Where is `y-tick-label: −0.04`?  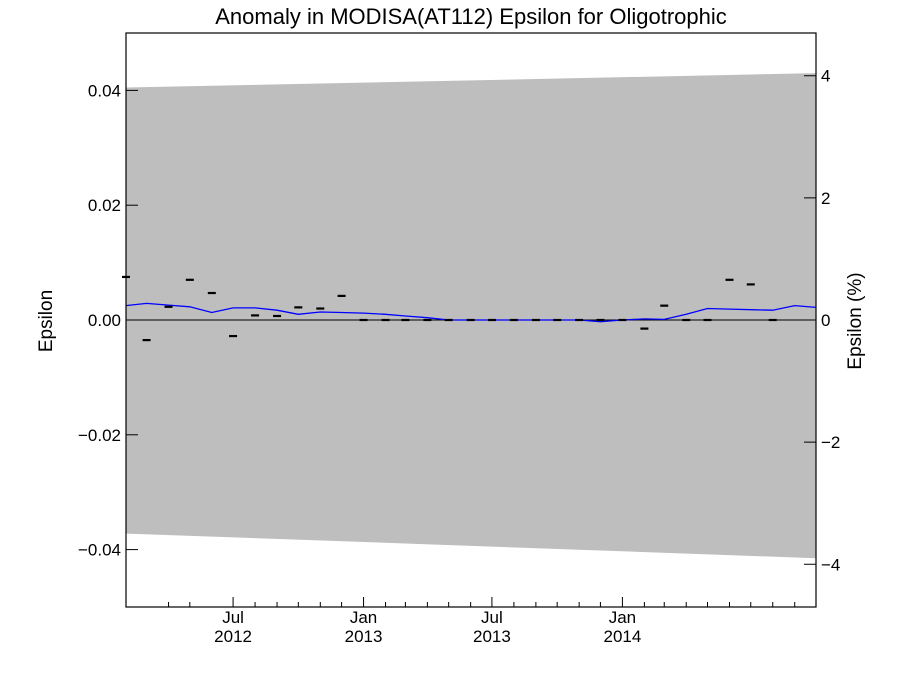 y-tick-label: −0.04 is located at coordinates (99, 550).